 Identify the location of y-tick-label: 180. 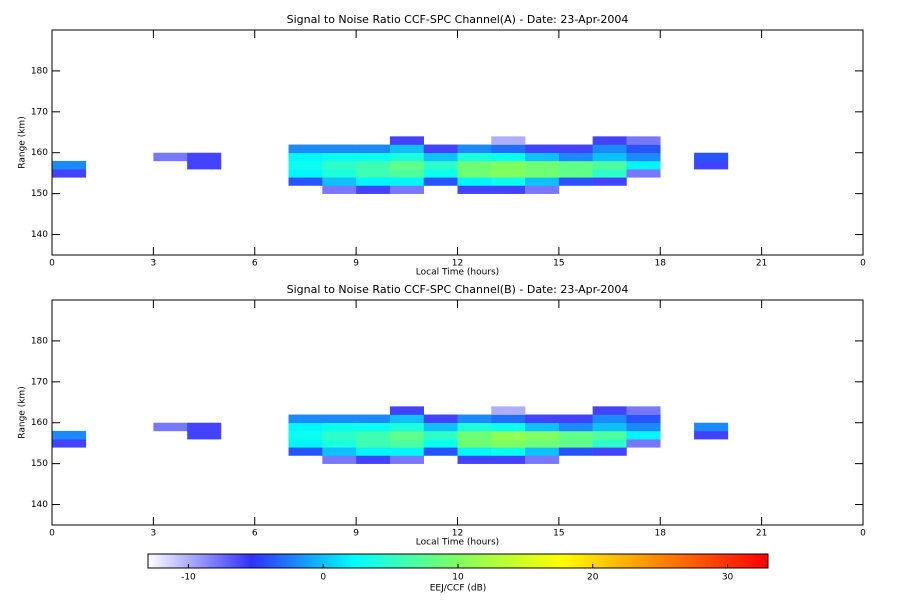
(39, 341).